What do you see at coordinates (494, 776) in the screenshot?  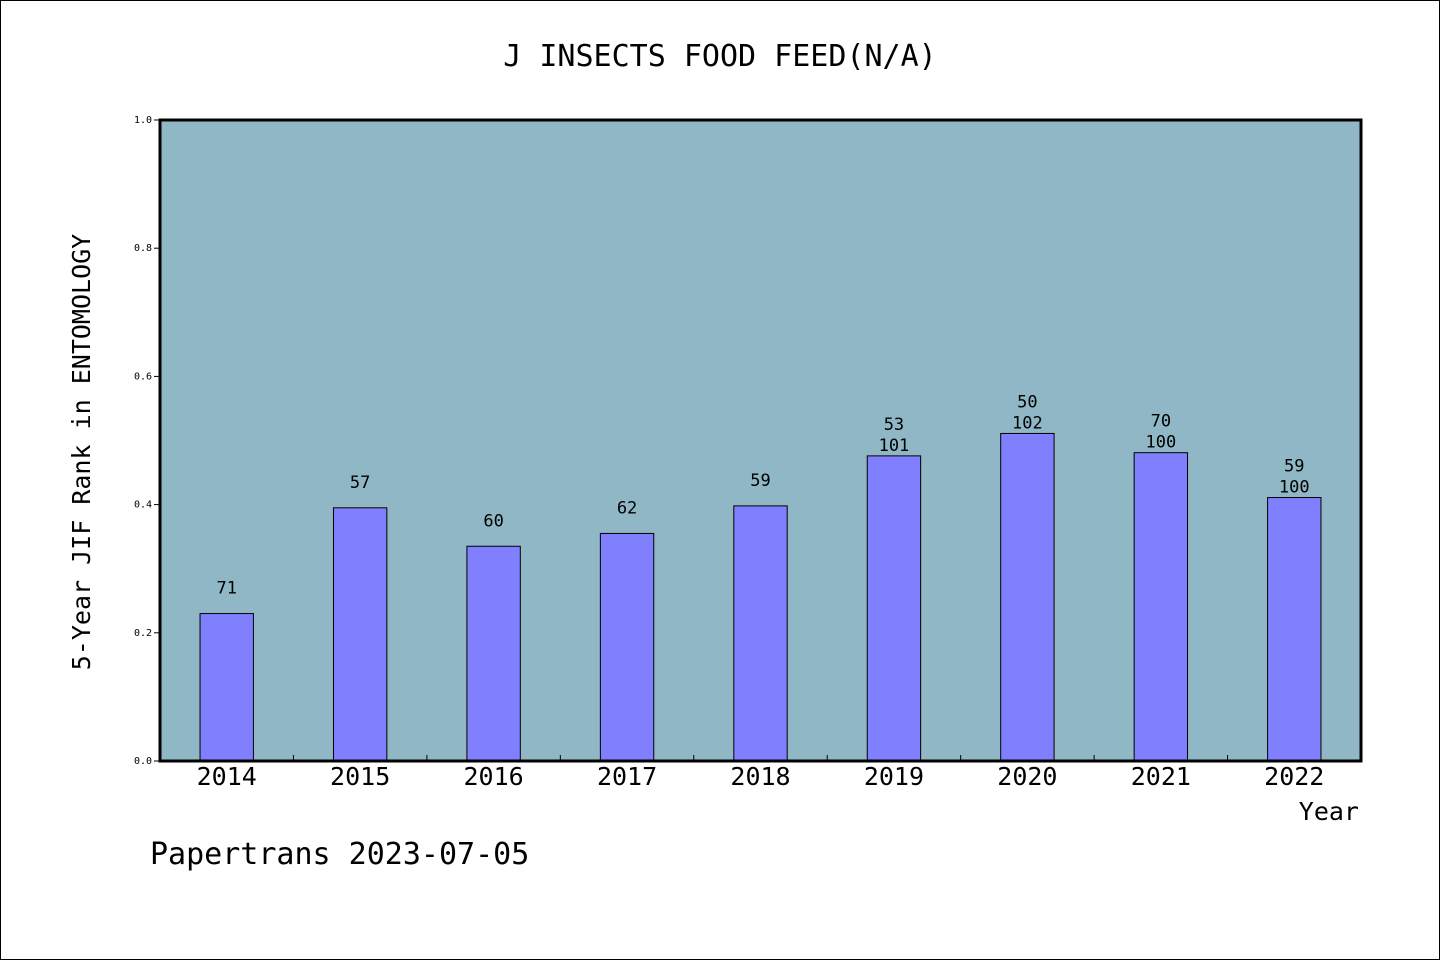 I see `x-tick-label-2016: 2016` at bounding box center [494, 776].